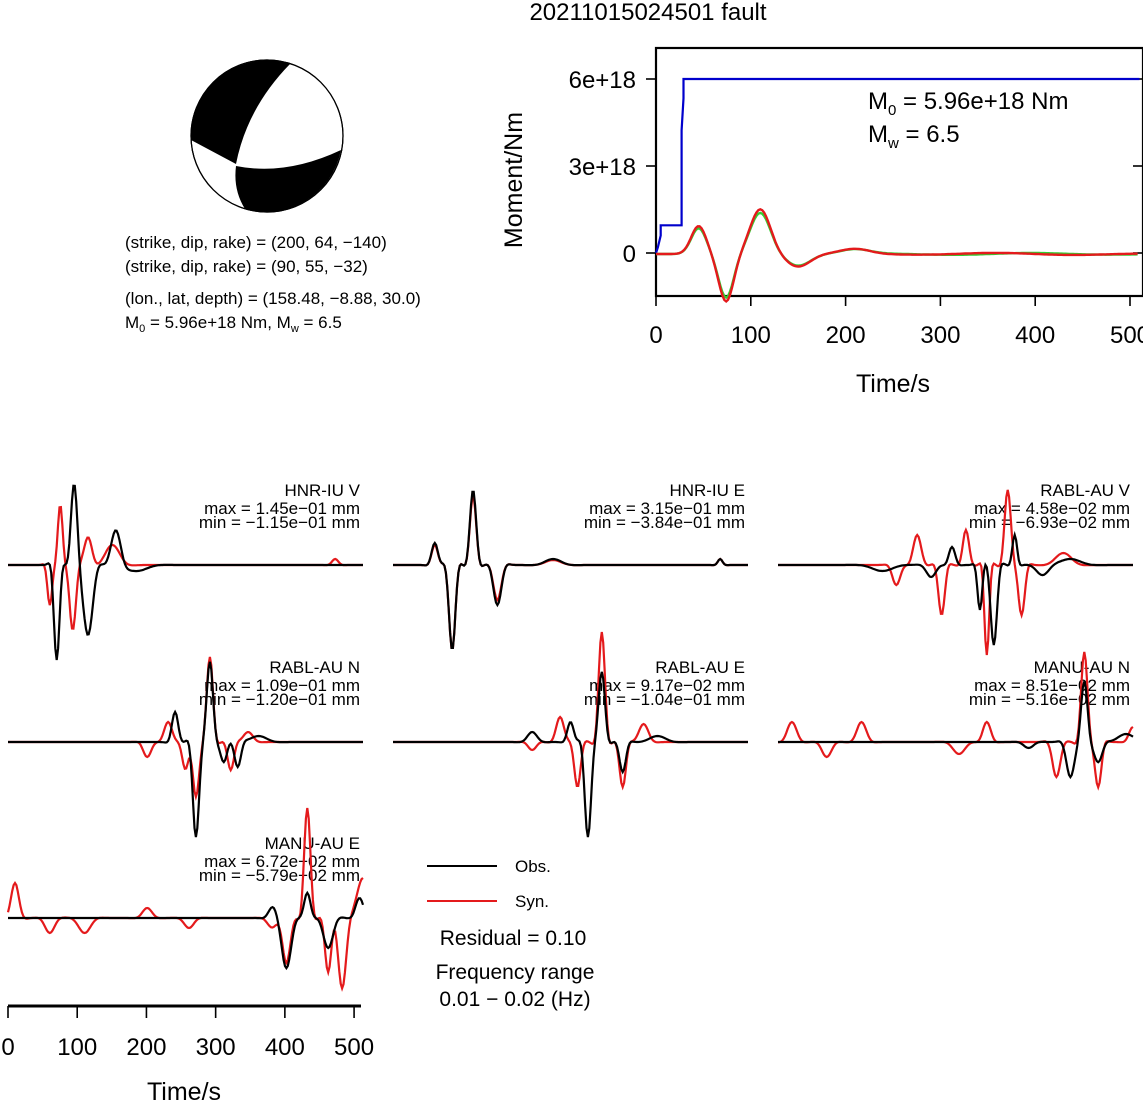 The image size is (1143, 1104). I want to click on max-label: max = 9.17e−02 mm, so click(667, 685).